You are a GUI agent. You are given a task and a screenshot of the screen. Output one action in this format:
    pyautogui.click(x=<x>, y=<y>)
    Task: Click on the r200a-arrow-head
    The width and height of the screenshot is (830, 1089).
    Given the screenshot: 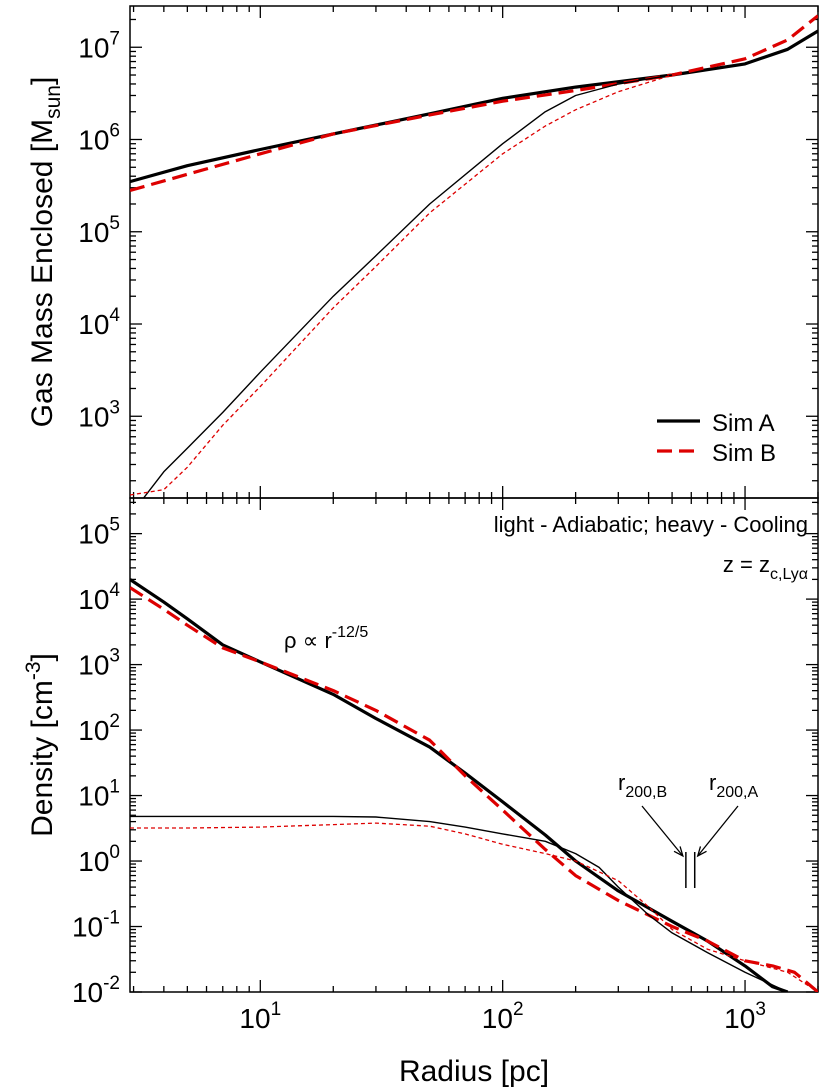 What is the action you would take?
    pyautogui.click(x=701, y=852)
    